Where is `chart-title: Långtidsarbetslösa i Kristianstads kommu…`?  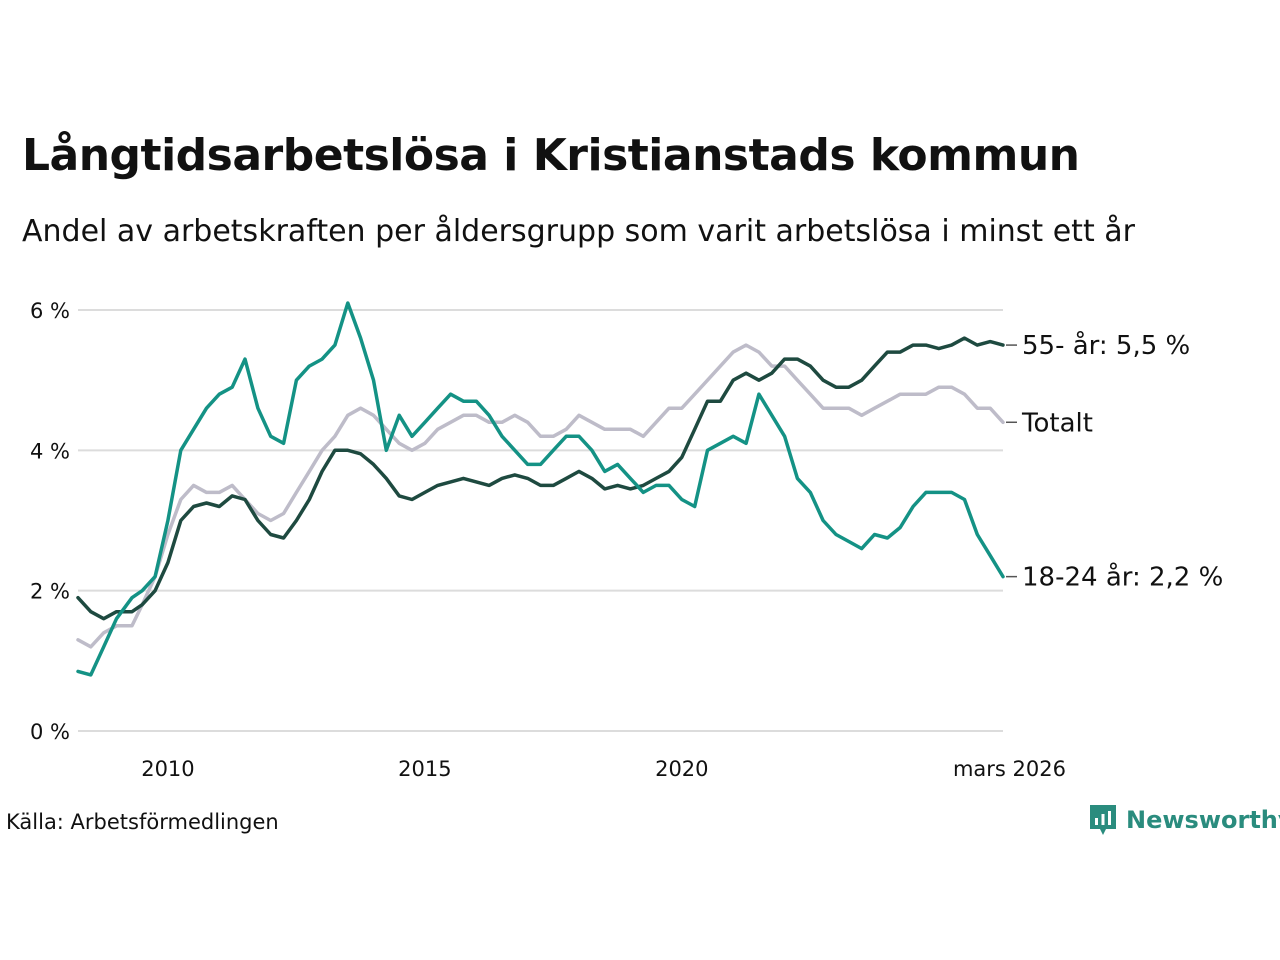 chart-title: Långtidsarbetslösa i Kristianstads kommu… is located at coordinates (551, 155).